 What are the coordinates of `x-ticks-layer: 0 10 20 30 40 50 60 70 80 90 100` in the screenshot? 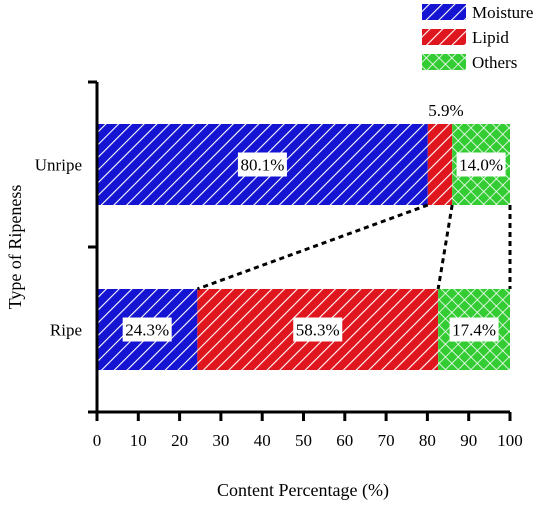 It's located at (308, 431).